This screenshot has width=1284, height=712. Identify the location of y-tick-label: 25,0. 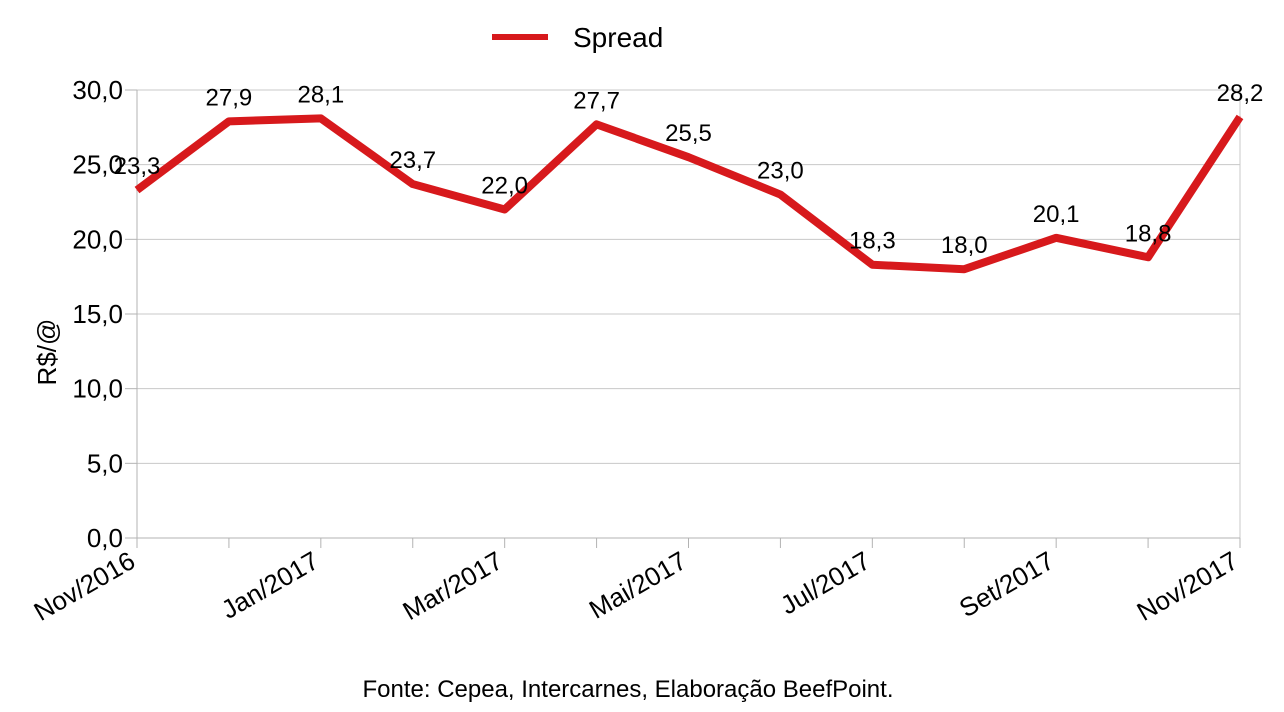
(97, 165).